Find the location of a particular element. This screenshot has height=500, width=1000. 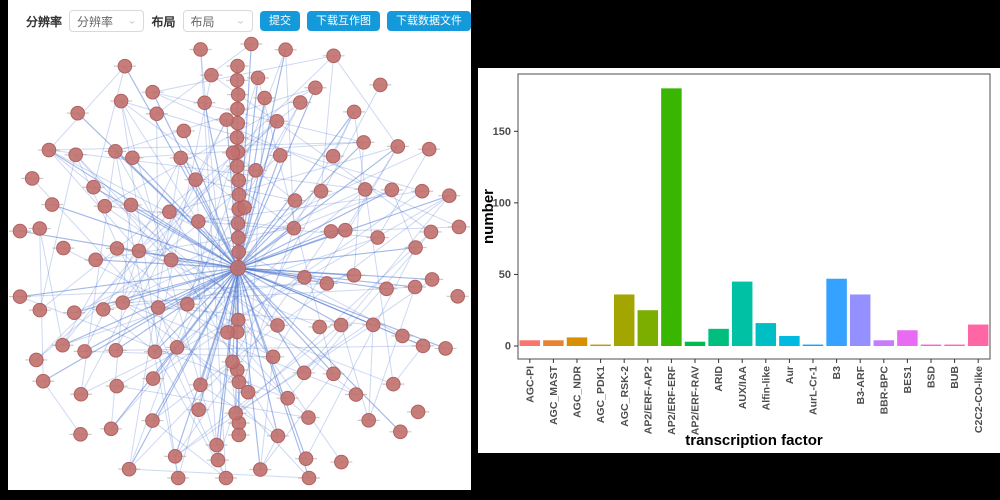

download-graph-button: 下载互作图 is located at coordinates (343, 21).